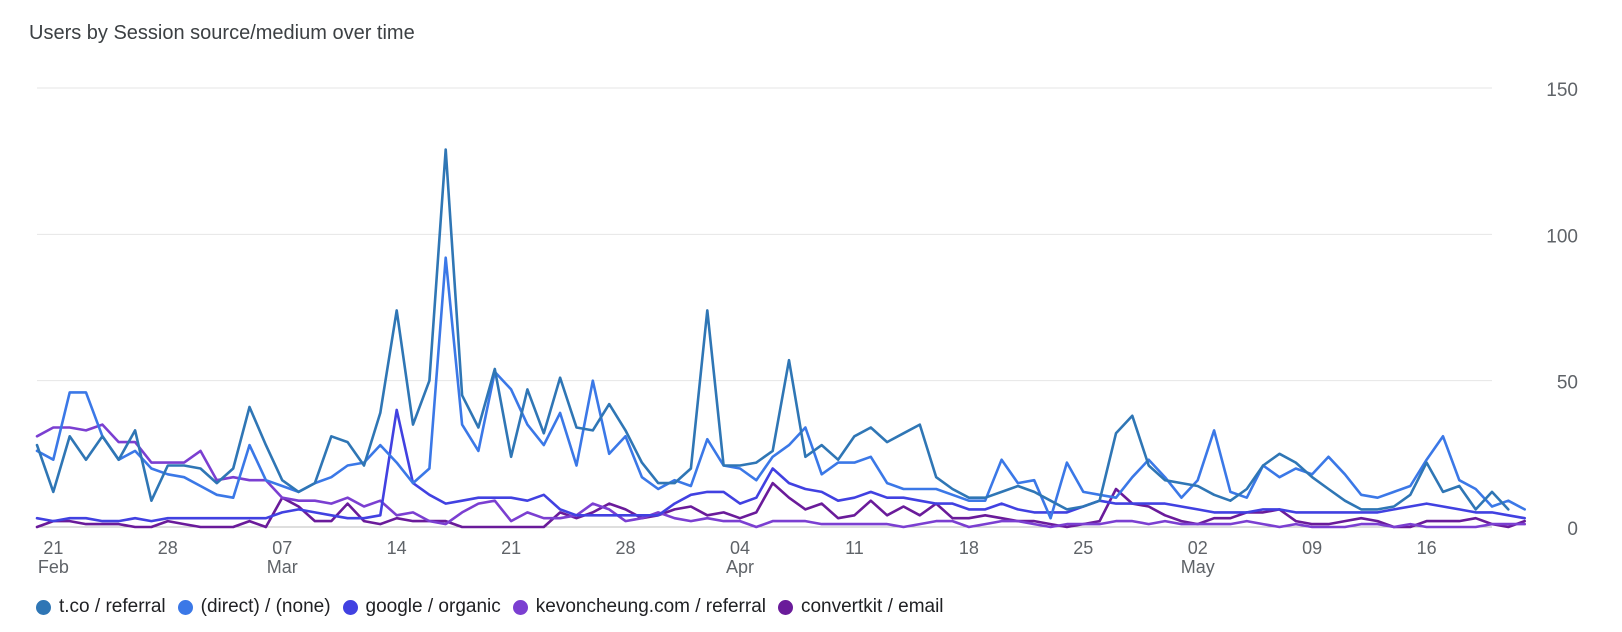 Image resolution: width=1622 pixels, height=632 pixels. Describe the element at coordinates (53, 567) in the screenshot. I see `x-tick-month-label: Feb` at that location.